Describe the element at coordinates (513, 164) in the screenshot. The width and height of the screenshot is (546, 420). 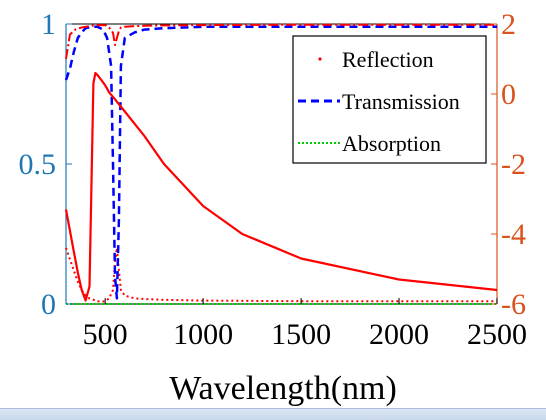
I see `y-right-tick-label: -2` at that location.